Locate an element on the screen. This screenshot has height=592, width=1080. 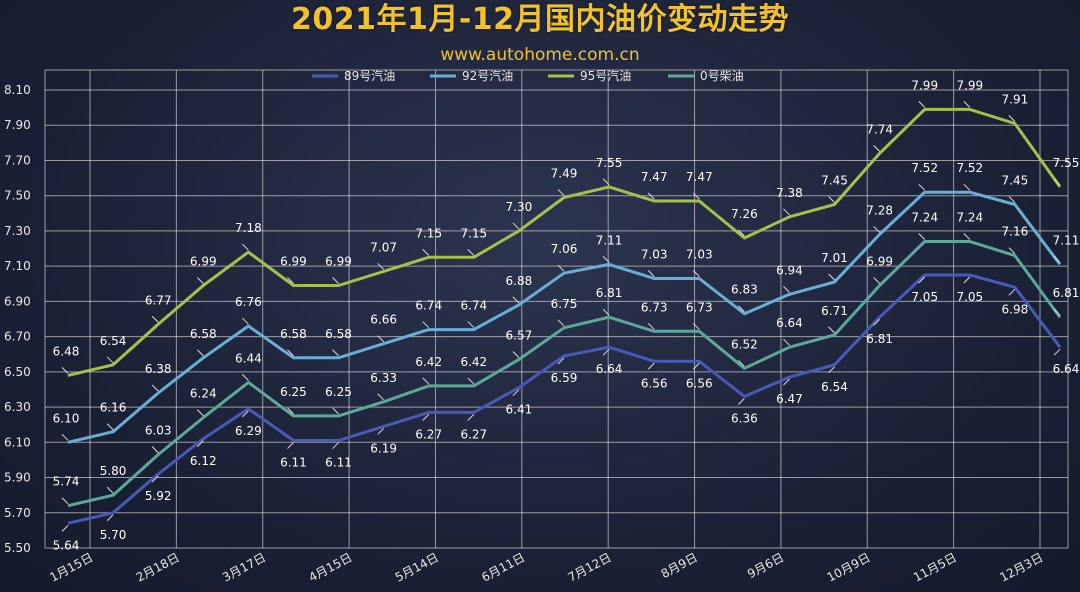
x-tick-label: 2月18日 is located at coordinates (158, 567).